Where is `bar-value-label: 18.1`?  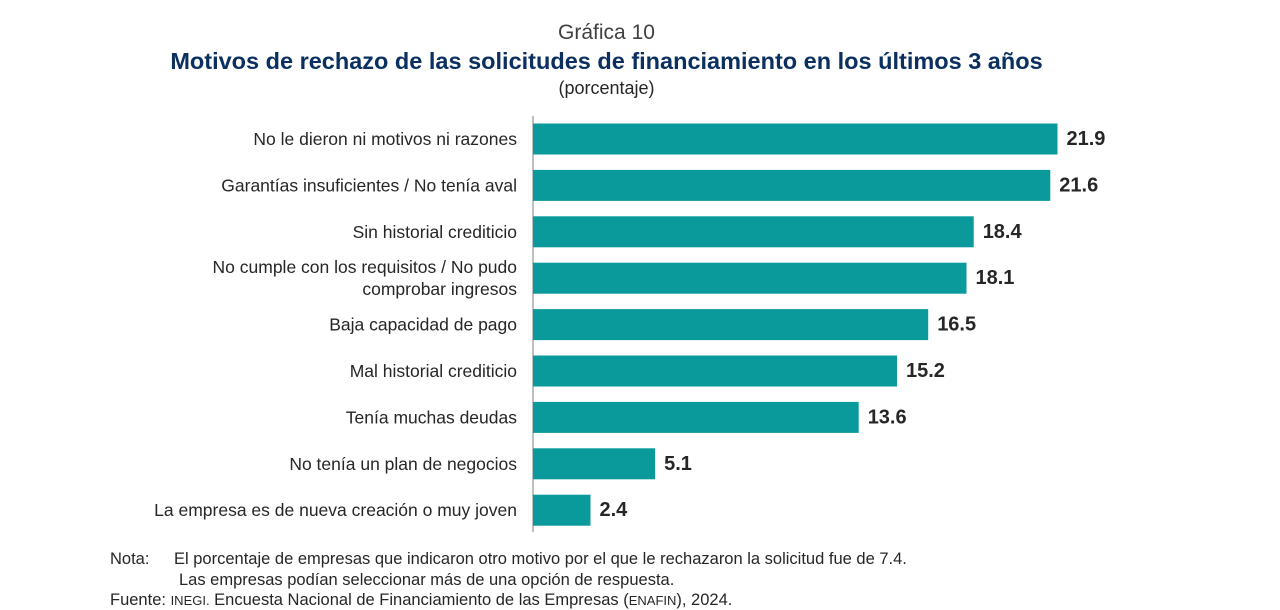
bar-value-label: 18.1 is located at coordinates (995, 278).